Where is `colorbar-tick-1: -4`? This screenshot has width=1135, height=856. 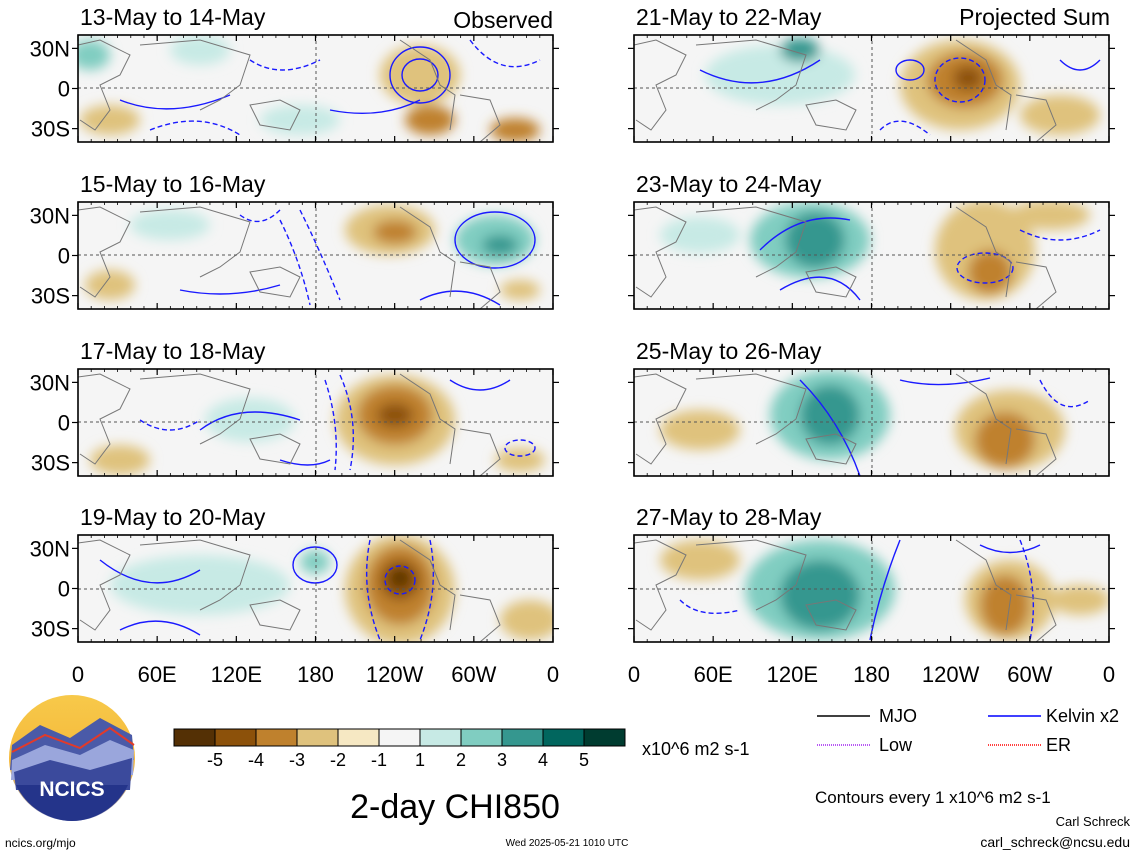
colorbar-tick-1: -4 is located at coordinates (256, 760).